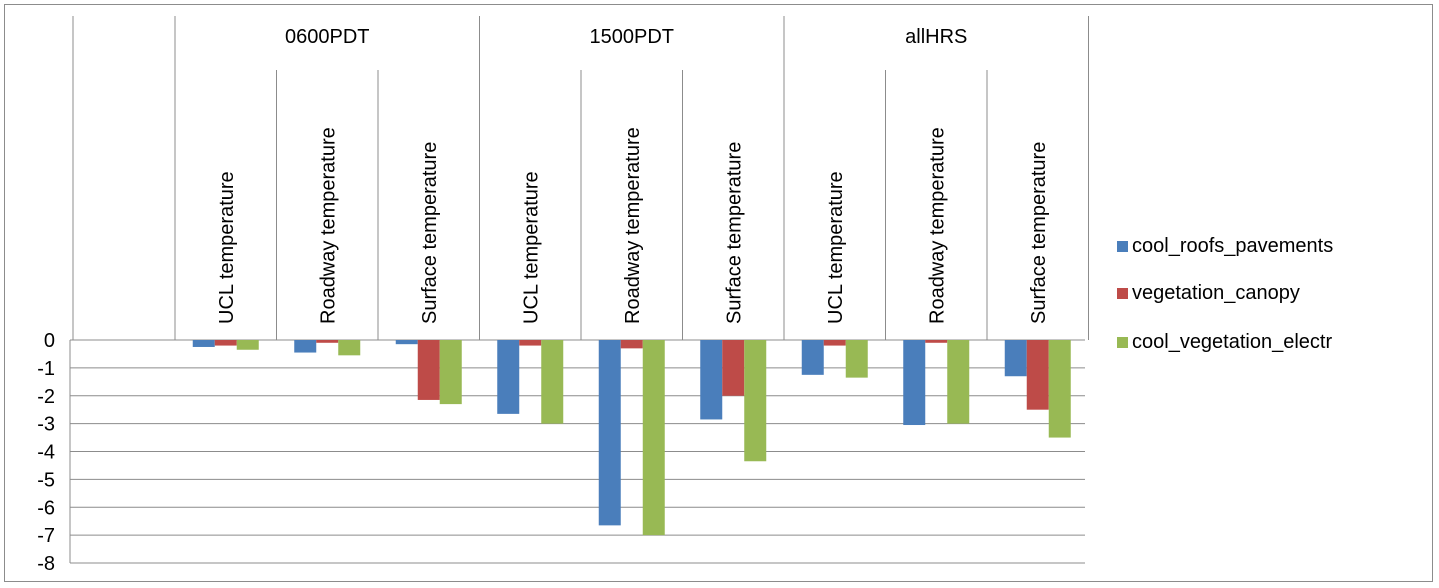 This screenshot has height=588, width=1439. What do you see at coordinates (1232, 342) in the screenshot?
I see `legend-label: cool_vegetation_electr` at bounding box center [1232, 342].